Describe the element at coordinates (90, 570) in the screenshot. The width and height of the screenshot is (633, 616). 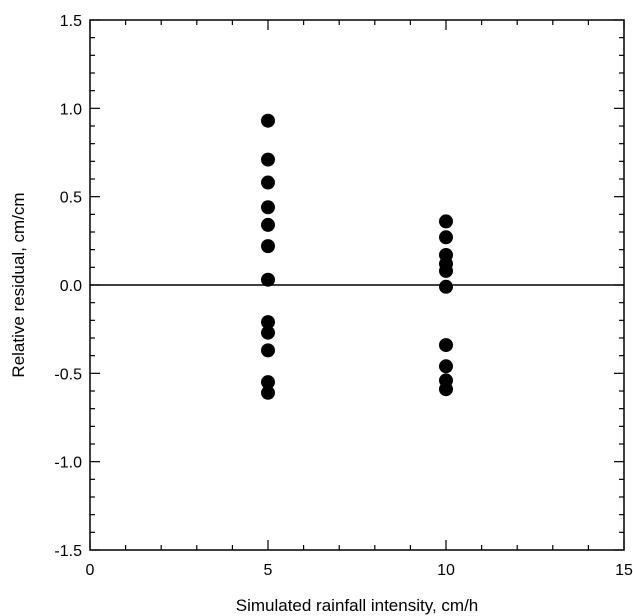
I see `x-tick-label: 0` at that location.